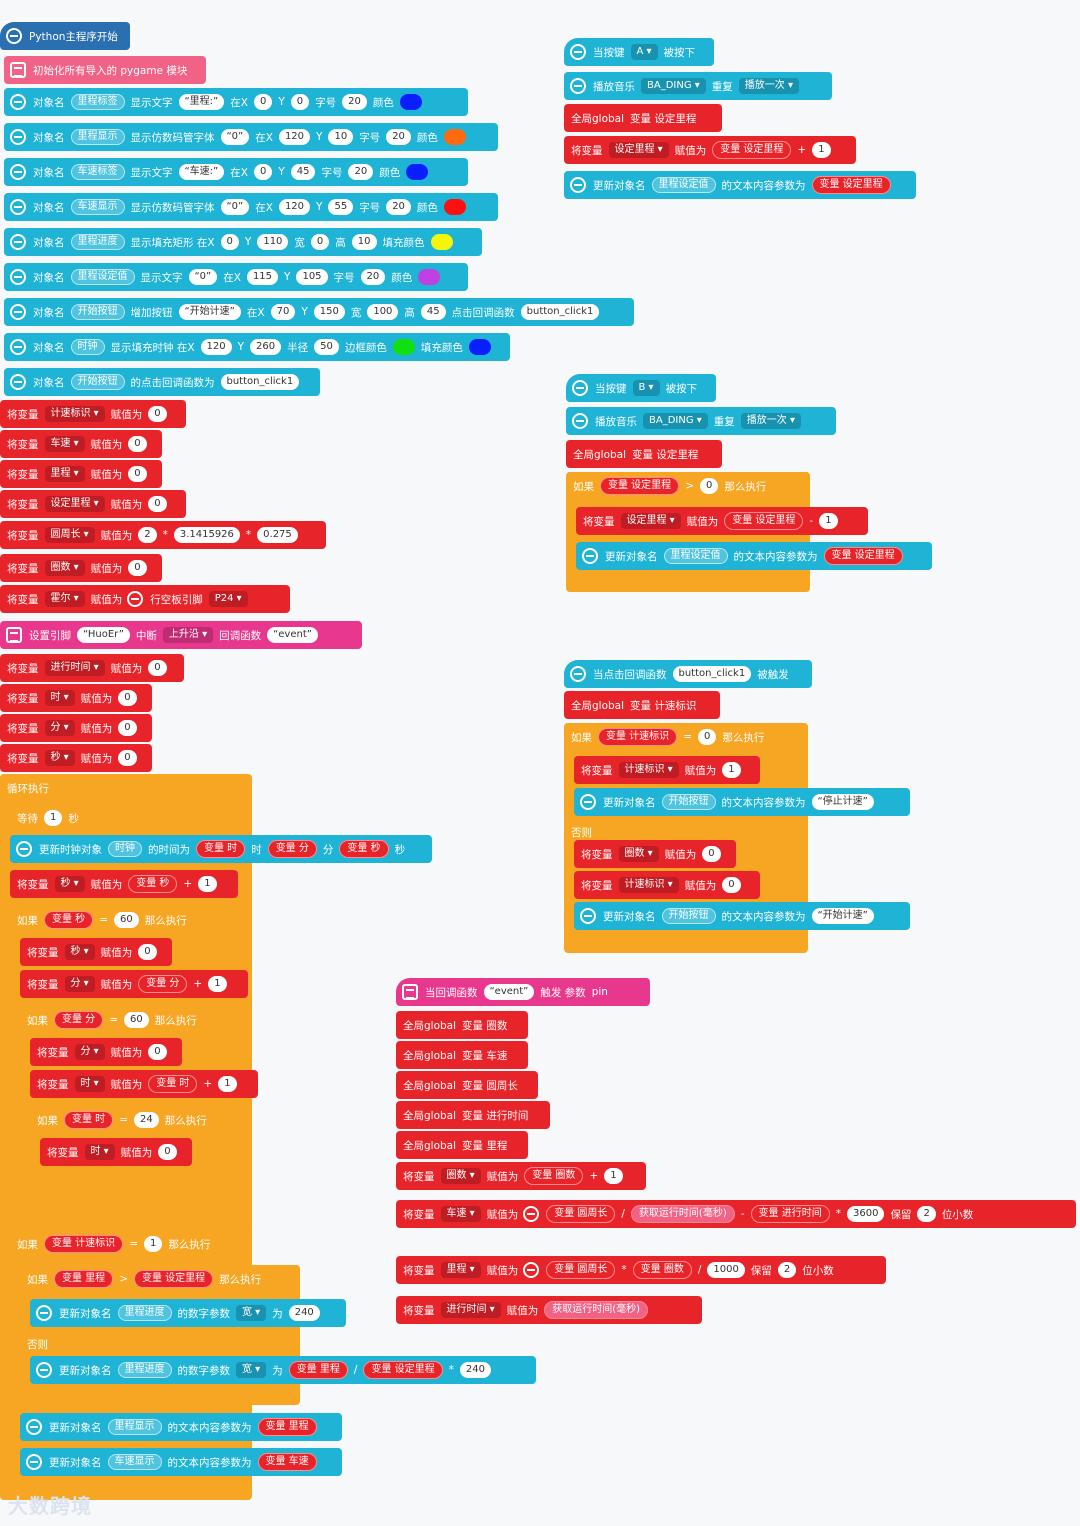  Describe the element at coordinates (181, 635) in the screenshot. I see `code-block: 设置引脚 “HuoEr” 中断上升沿回调函数 “event”` at that location.